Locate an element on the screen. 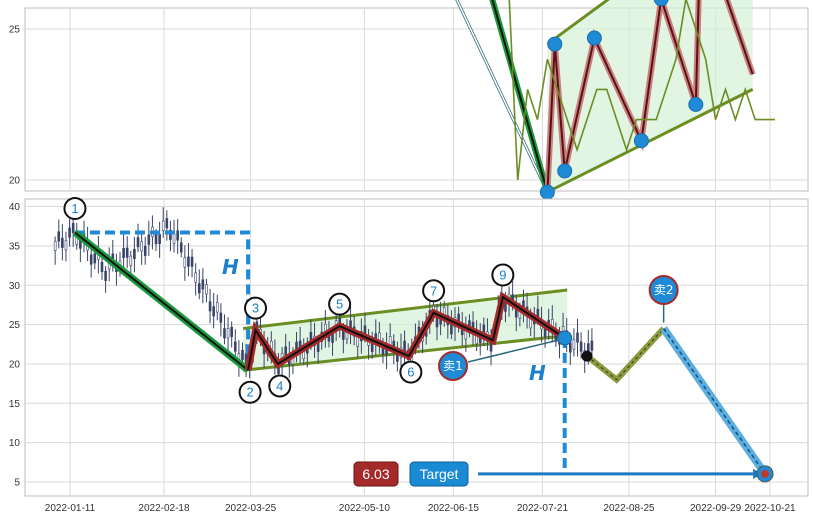 The width and height of the screenshot is (813, 520). target-price-value: 6.03 is located at coordinates (375, 474).